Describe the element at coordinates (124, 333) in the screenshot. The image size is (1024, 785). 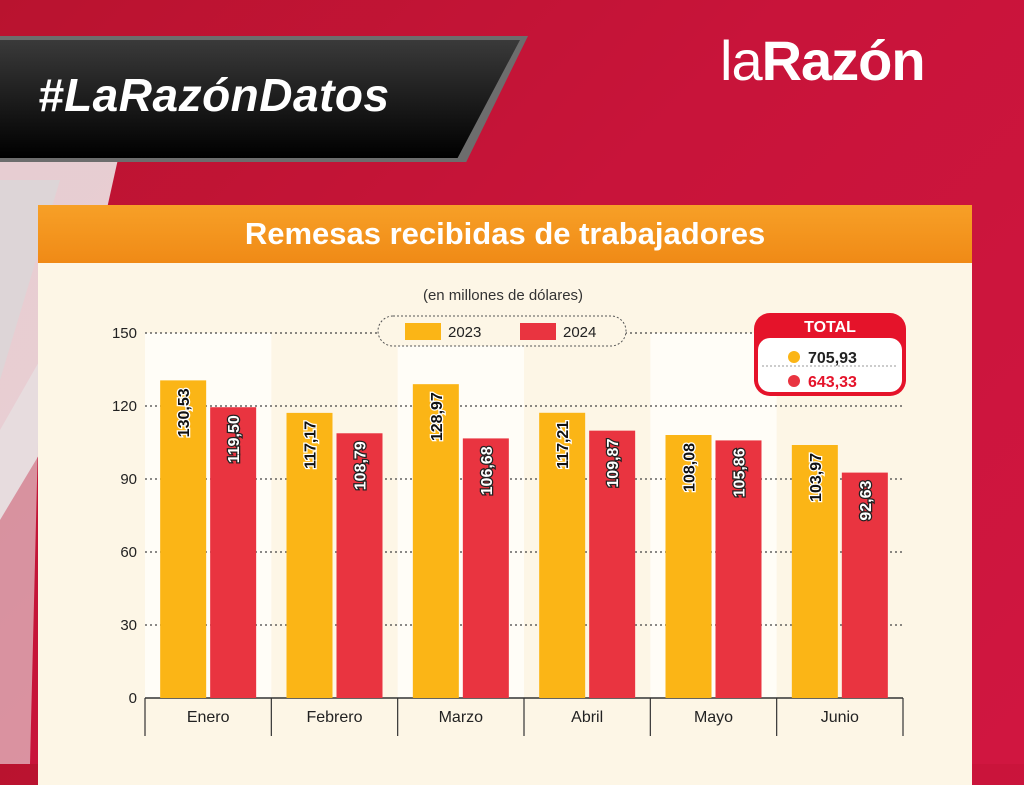
I see `y-tick-label: 150` at that location.